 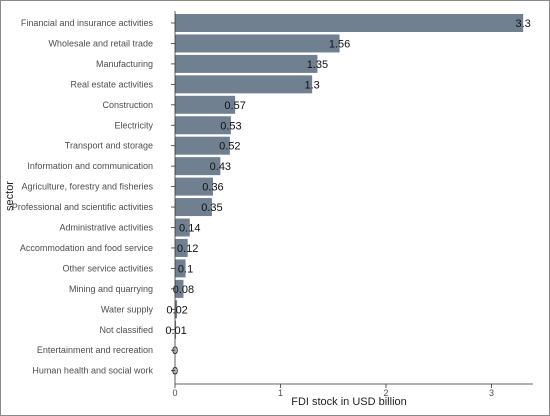 What do you see at coordinates (312, 85) in the screenshot?
I see `value-label: 1.3` at bounding box center [312, 85].